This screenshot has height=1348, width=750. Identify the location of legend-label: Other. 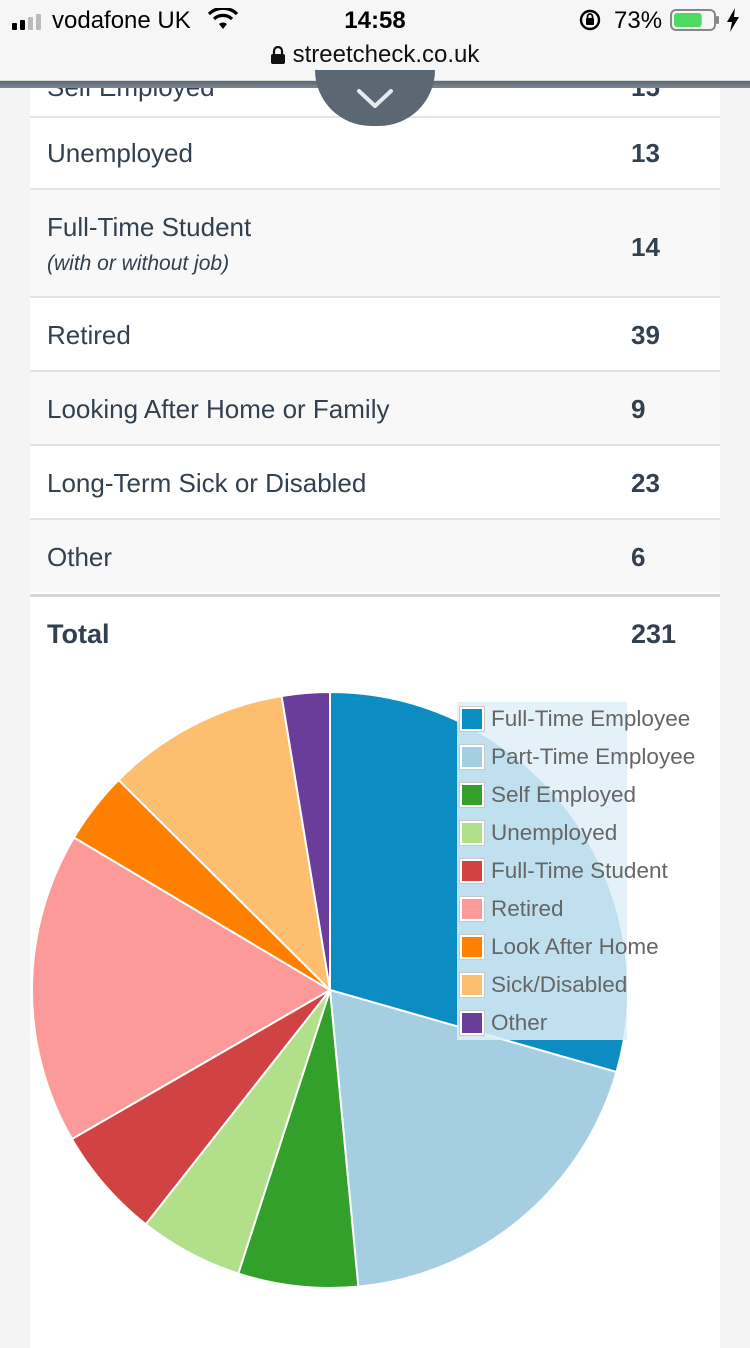
(519, 1022).